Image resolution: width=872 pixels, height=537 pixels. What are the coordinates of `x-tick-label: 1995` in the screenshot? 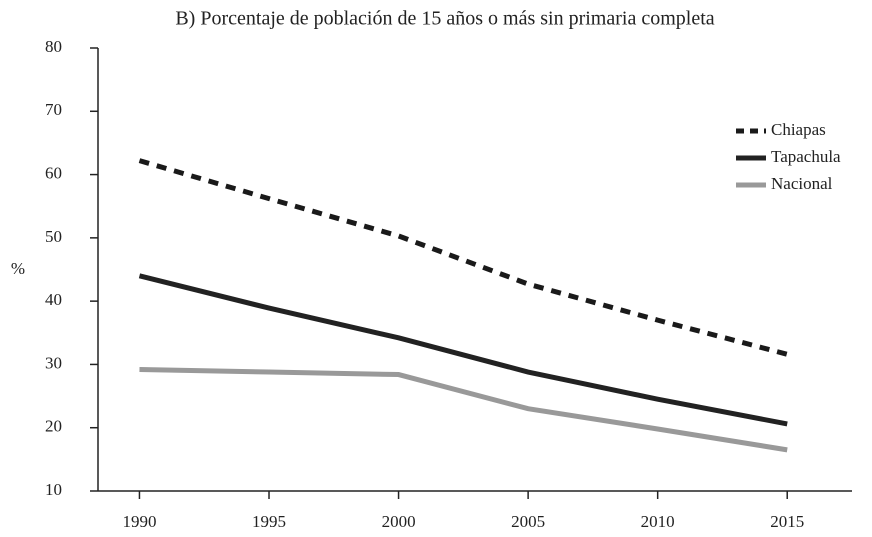 It's located at (269, 521).